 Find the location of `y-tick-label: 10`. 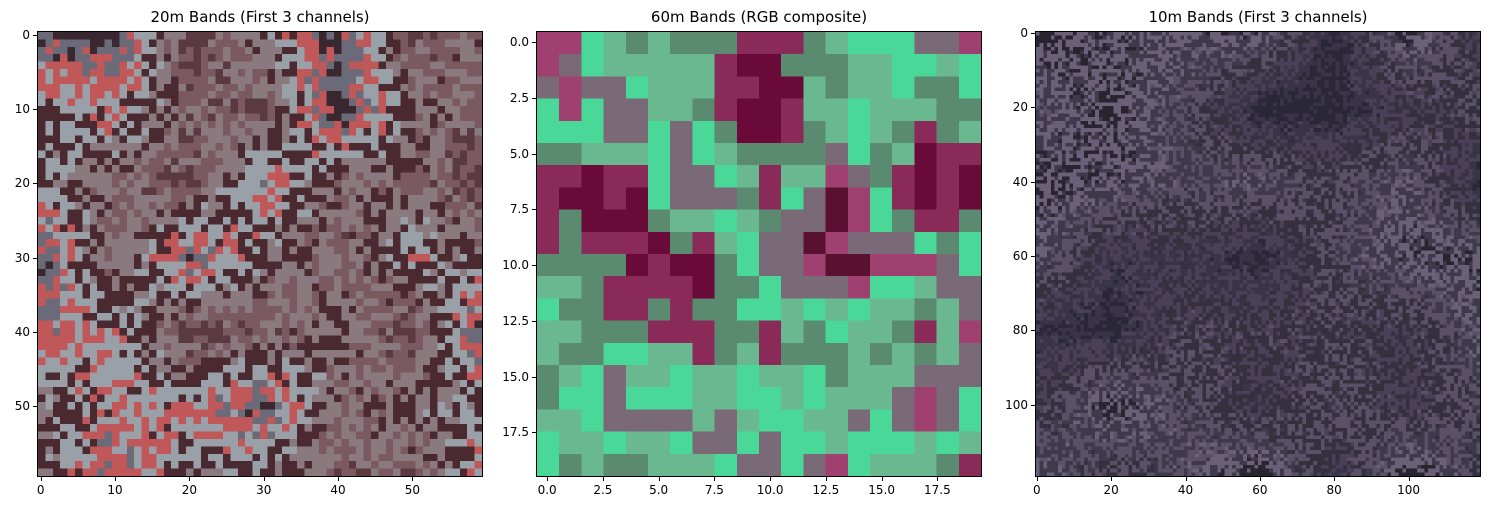

y-tick-label: 10 is located at coordinates (22, 109).